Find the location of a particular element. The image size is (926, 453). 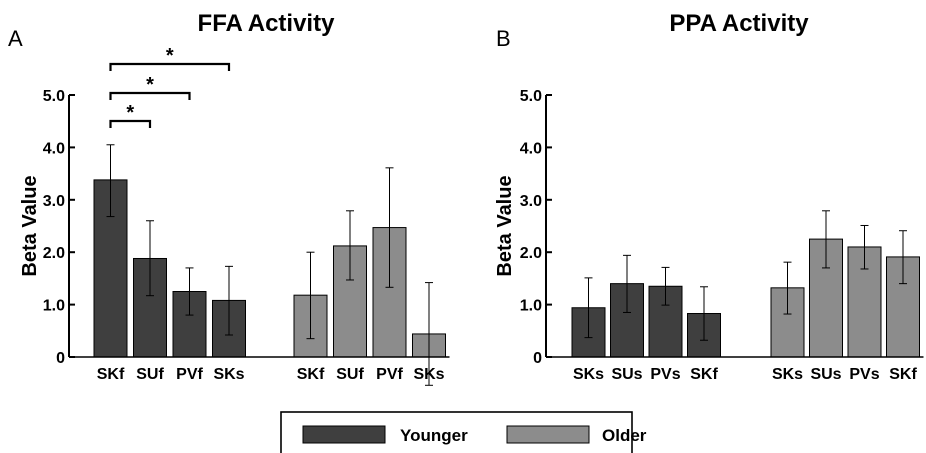

legend-swatch-younger is located at coordinates (344, 434).